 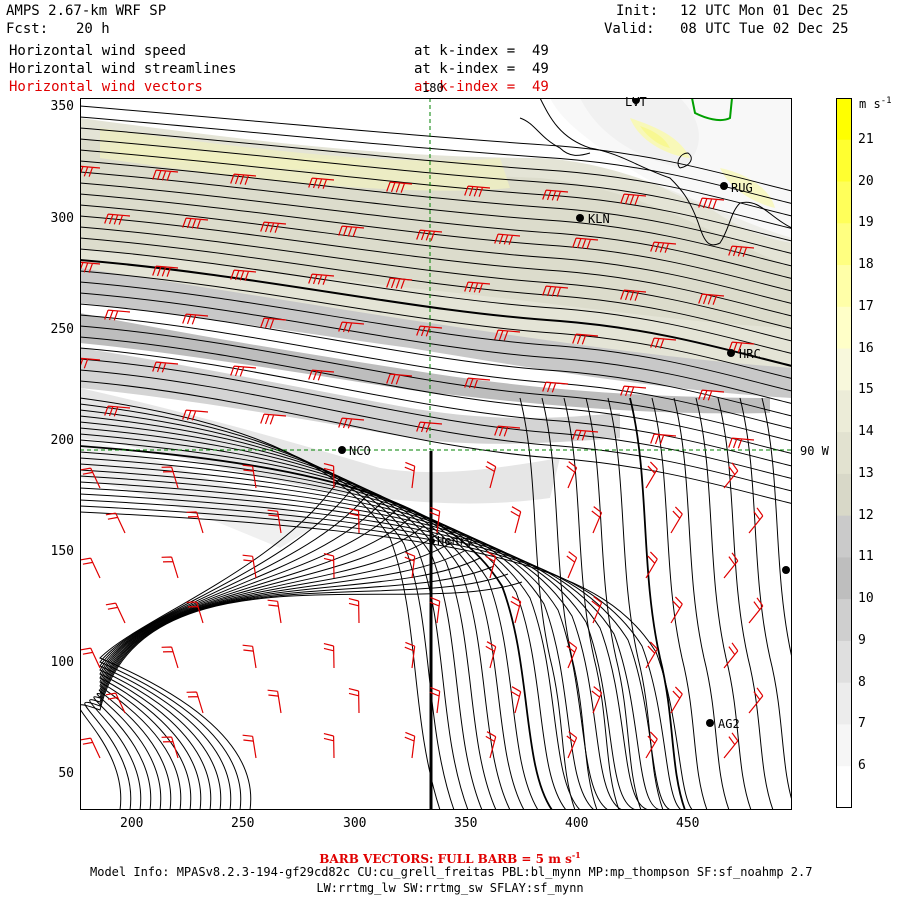 What do you see at coordinates (123, 69) in the screenshot?
I see `field-streamlines: Horizontal wind streamlines` at bounding box center [123, 69].